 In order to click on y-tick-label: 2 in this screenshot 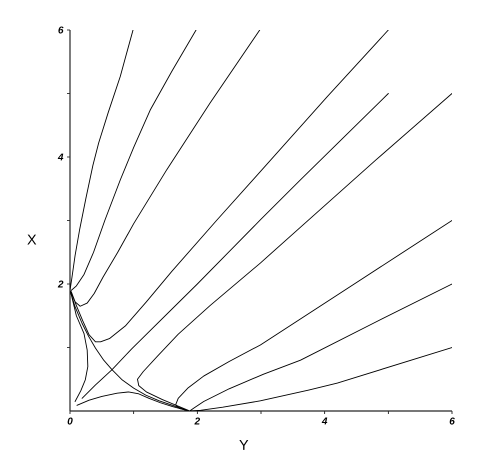, I will do `click(61, 284)`.